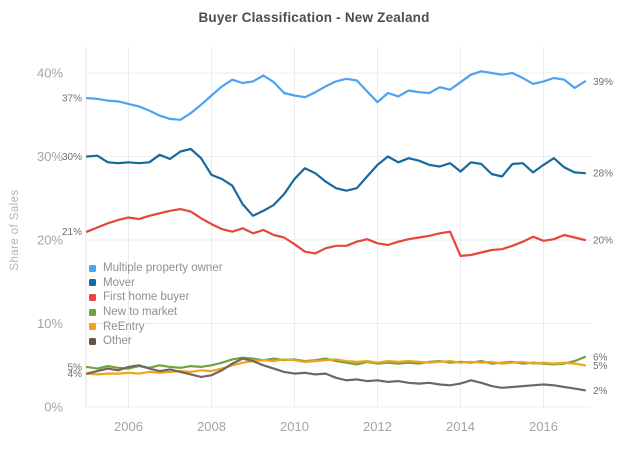  What do you see at coordinates (294, 426) in the screenshot?
I see `x-tick-label: 2010` at bounding box center [294, 426].